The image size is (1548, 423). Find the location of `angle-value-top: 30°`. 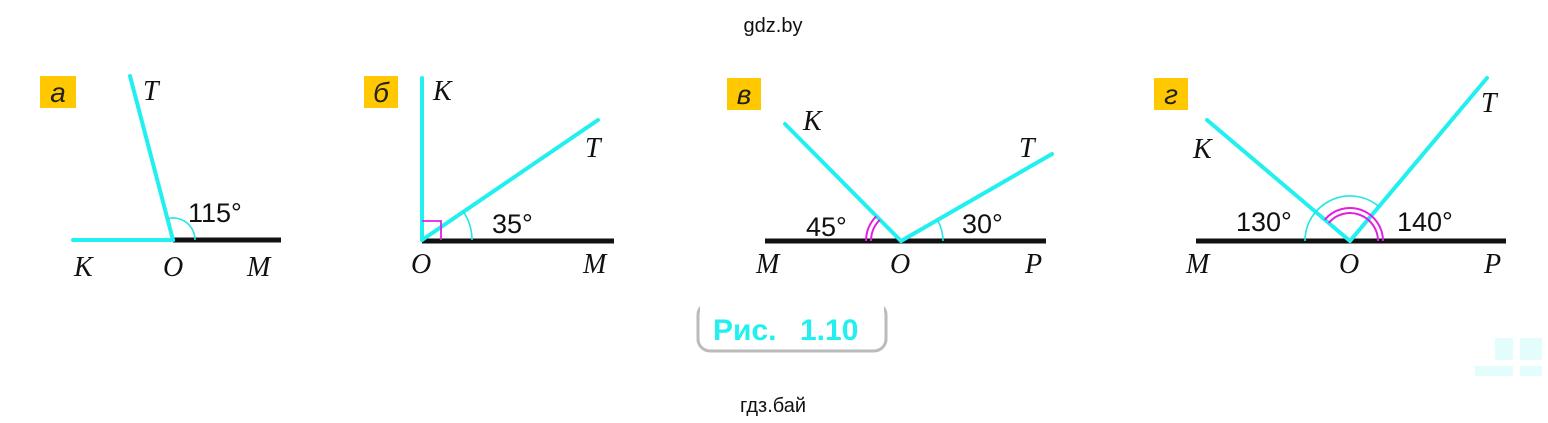

angle-value-top: 30° is located at coordinates (982, 224).